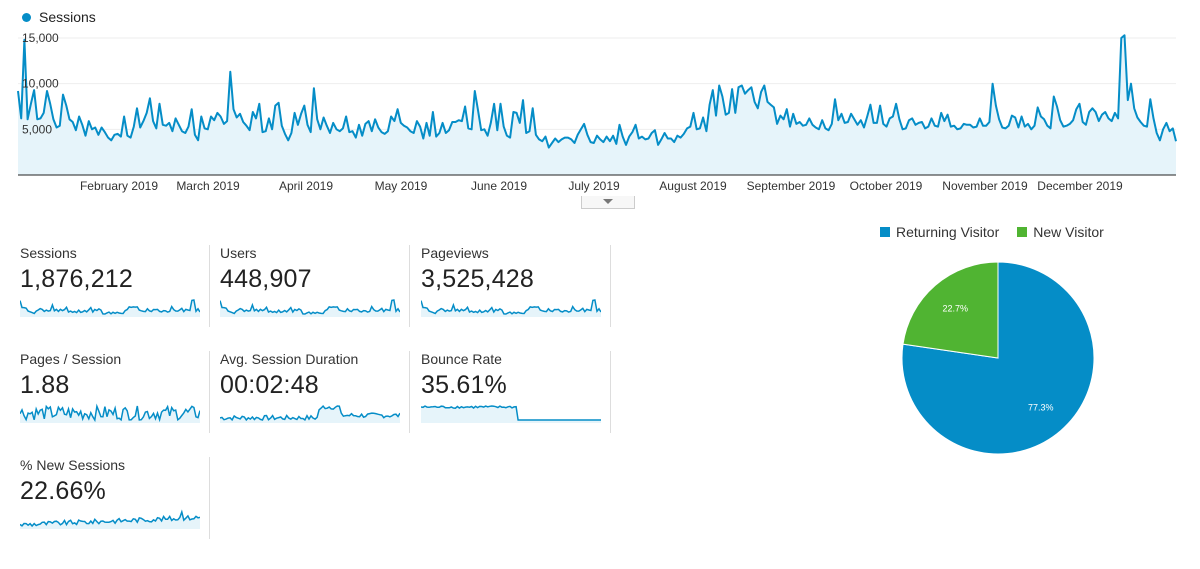 Image resolution: width=1200 pixels, height=569 pixels. Describe the element at coordinates (119, 186) in the screenshot. I see `x-tick-label: February 2019` at that location.